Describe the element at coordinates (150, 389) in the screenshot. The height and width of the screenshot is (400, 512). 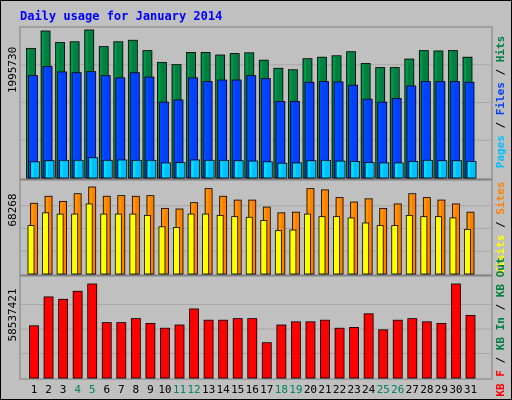
I see `x-tick-label: 9` at that location.